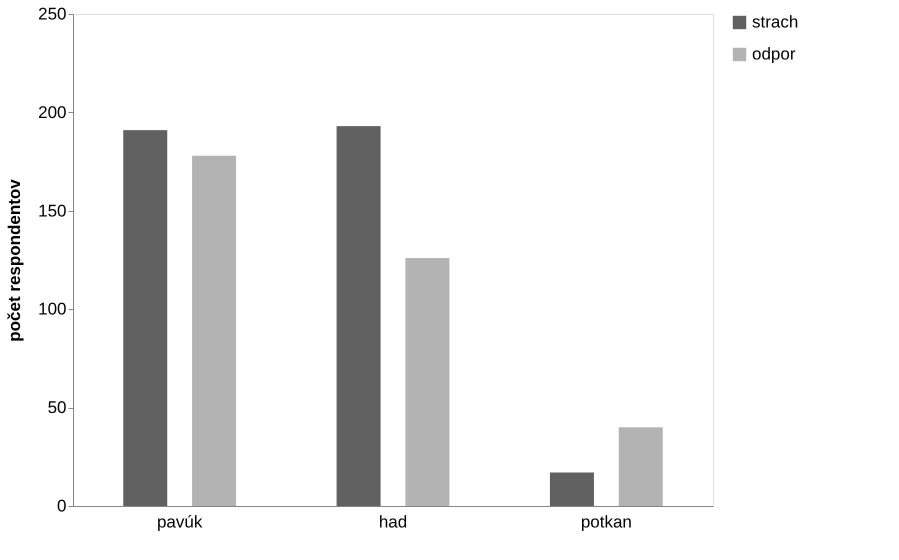 Image resolution: width=899 pixels, height=560 pixels. Describe the element at coordinates (179, 522) in the screenshot. I see `x-tick-label: pavúk` at that location.